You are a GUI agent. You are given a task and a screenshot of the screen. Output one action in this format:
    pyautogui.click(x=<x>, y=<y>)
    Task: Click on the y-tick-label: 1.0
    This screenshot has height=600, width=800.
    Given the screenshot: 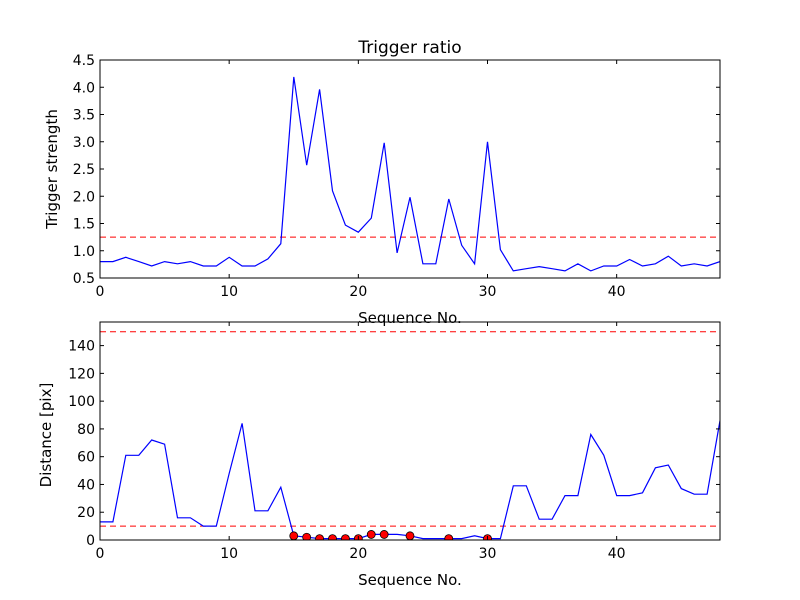 What is the action you would take?
    pyautogui.click(x=84, y=252)
    